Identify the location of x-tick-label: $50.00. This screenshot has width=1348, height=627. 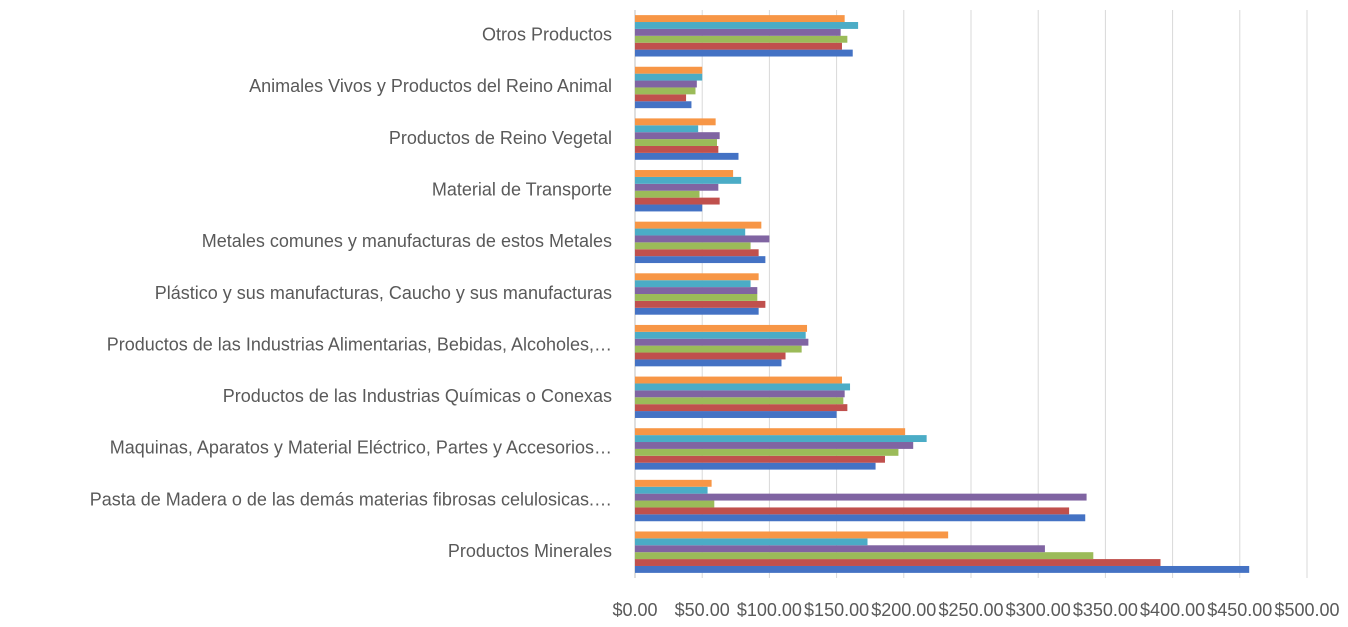
(702, 610).